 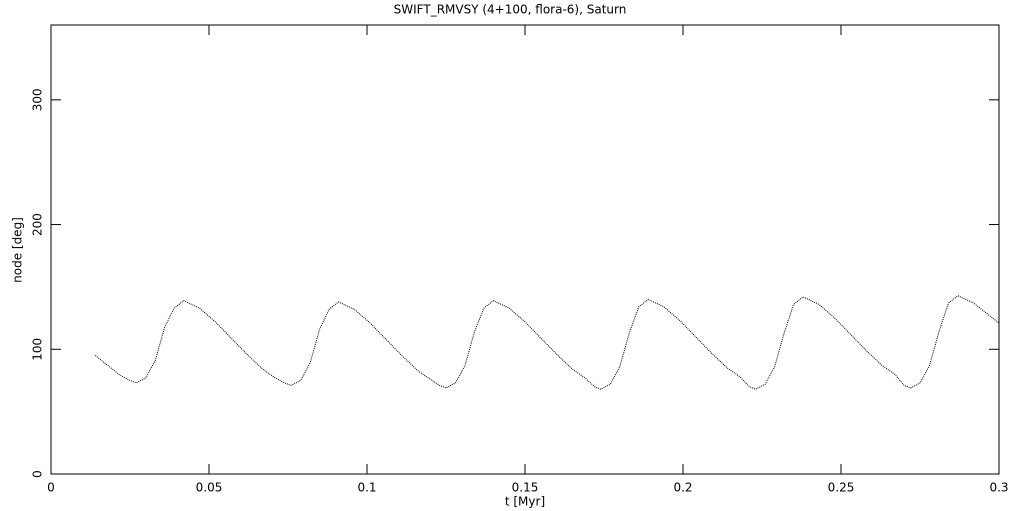 What do you see at coordinates (38, 349) in the screenshot?
I see `y-tick-label: 100` at bounding box center [38, 349].